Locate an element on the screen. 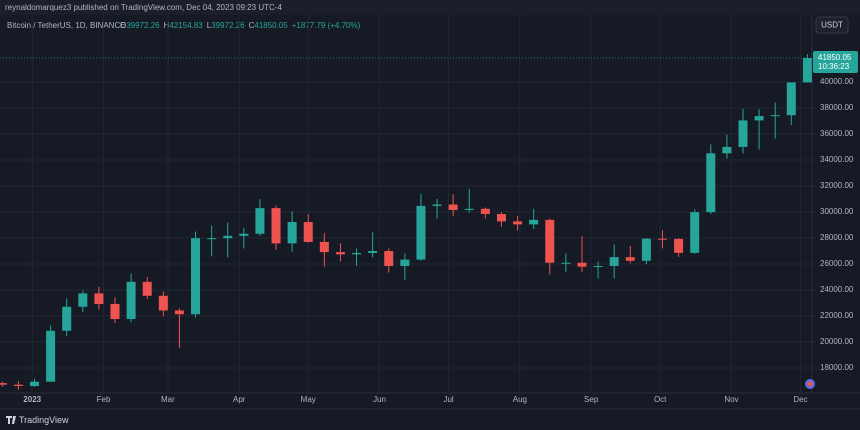  currency: USDT is located at coordinates (832, 25).